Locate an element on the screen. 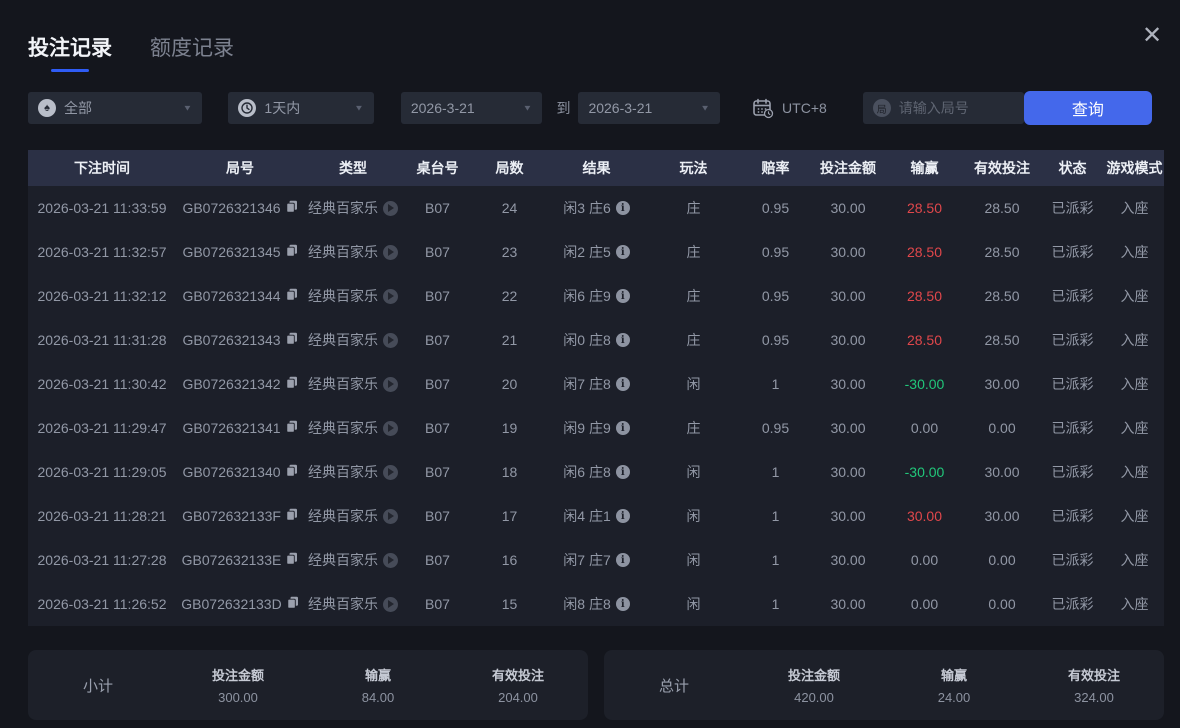 This screenshot has height=728, width=1180. table-header-row: 下注时间 局号 类型 桌台号 局数 结果 玩法 赔率 投注金额 输赢 有效投注 状态 游戏模式 is located at coordinates (596, 168).